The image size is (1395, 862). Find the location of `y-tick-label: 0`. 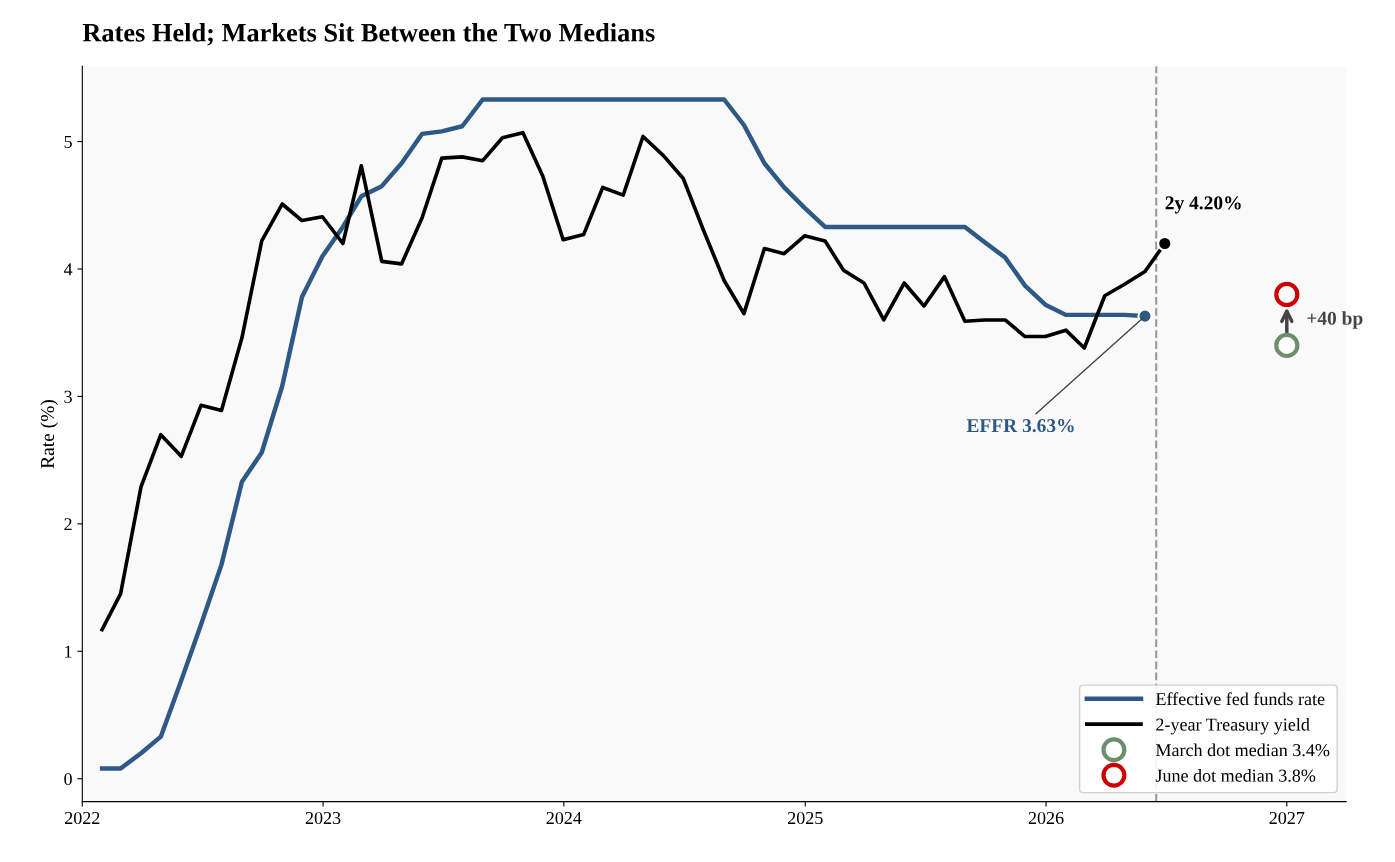

y-tick-label: 0 is located at coordinates (68, 779).